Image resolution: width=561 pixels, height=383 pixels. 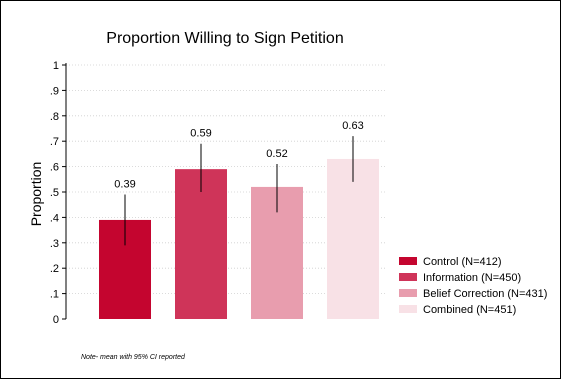 What do you see at coordinates (462, 262) in the screenshot?
I see `legend-label: Control (N=412)` at bounding box center [462, 262].